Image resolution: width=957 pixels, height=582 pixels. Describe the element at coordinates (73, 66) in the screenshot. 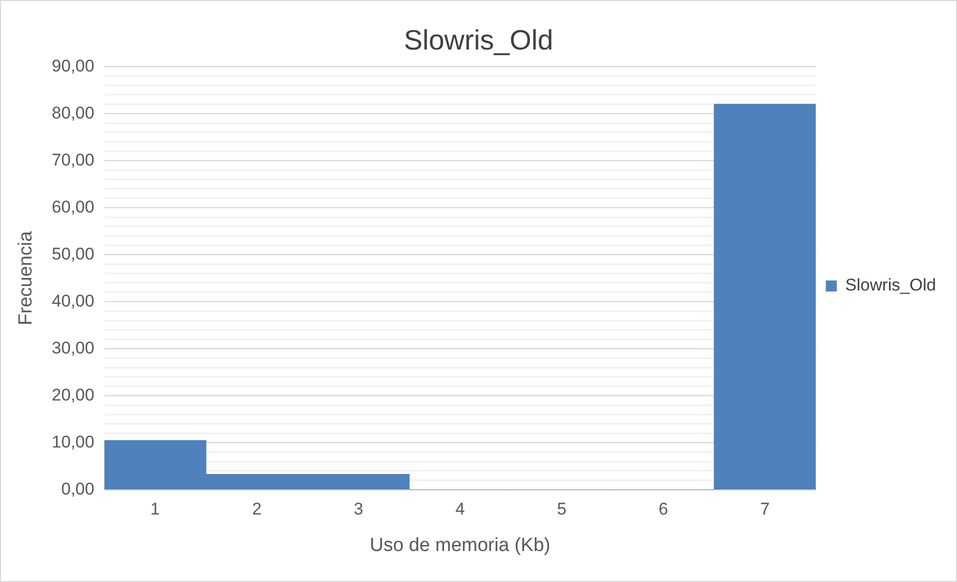

I see `y-tick-label: 90,00` at that location.